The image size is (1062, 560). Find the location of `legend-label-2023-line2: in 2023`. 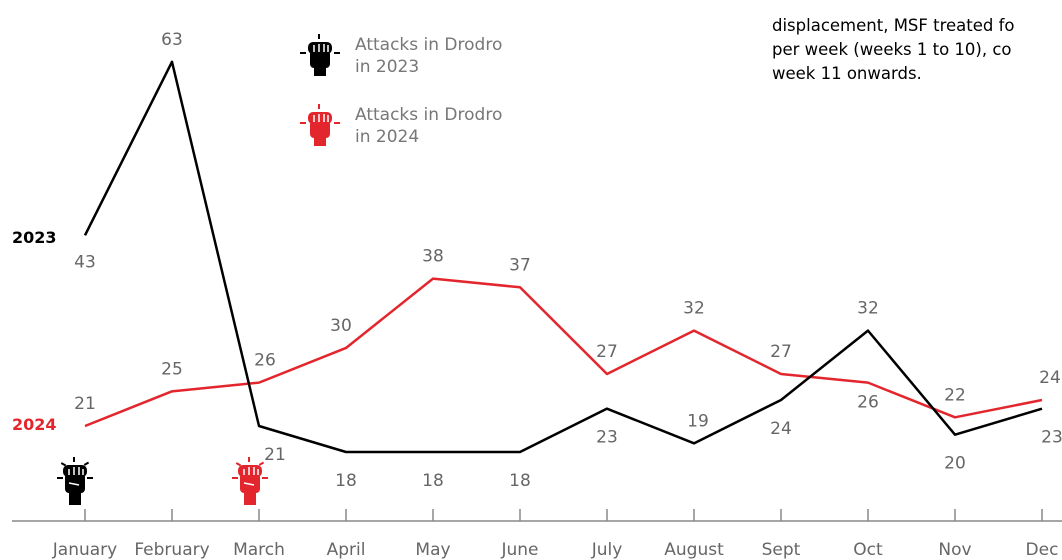

legend-label-2023-line2: in 2023 is located at coordinates (387, 67).